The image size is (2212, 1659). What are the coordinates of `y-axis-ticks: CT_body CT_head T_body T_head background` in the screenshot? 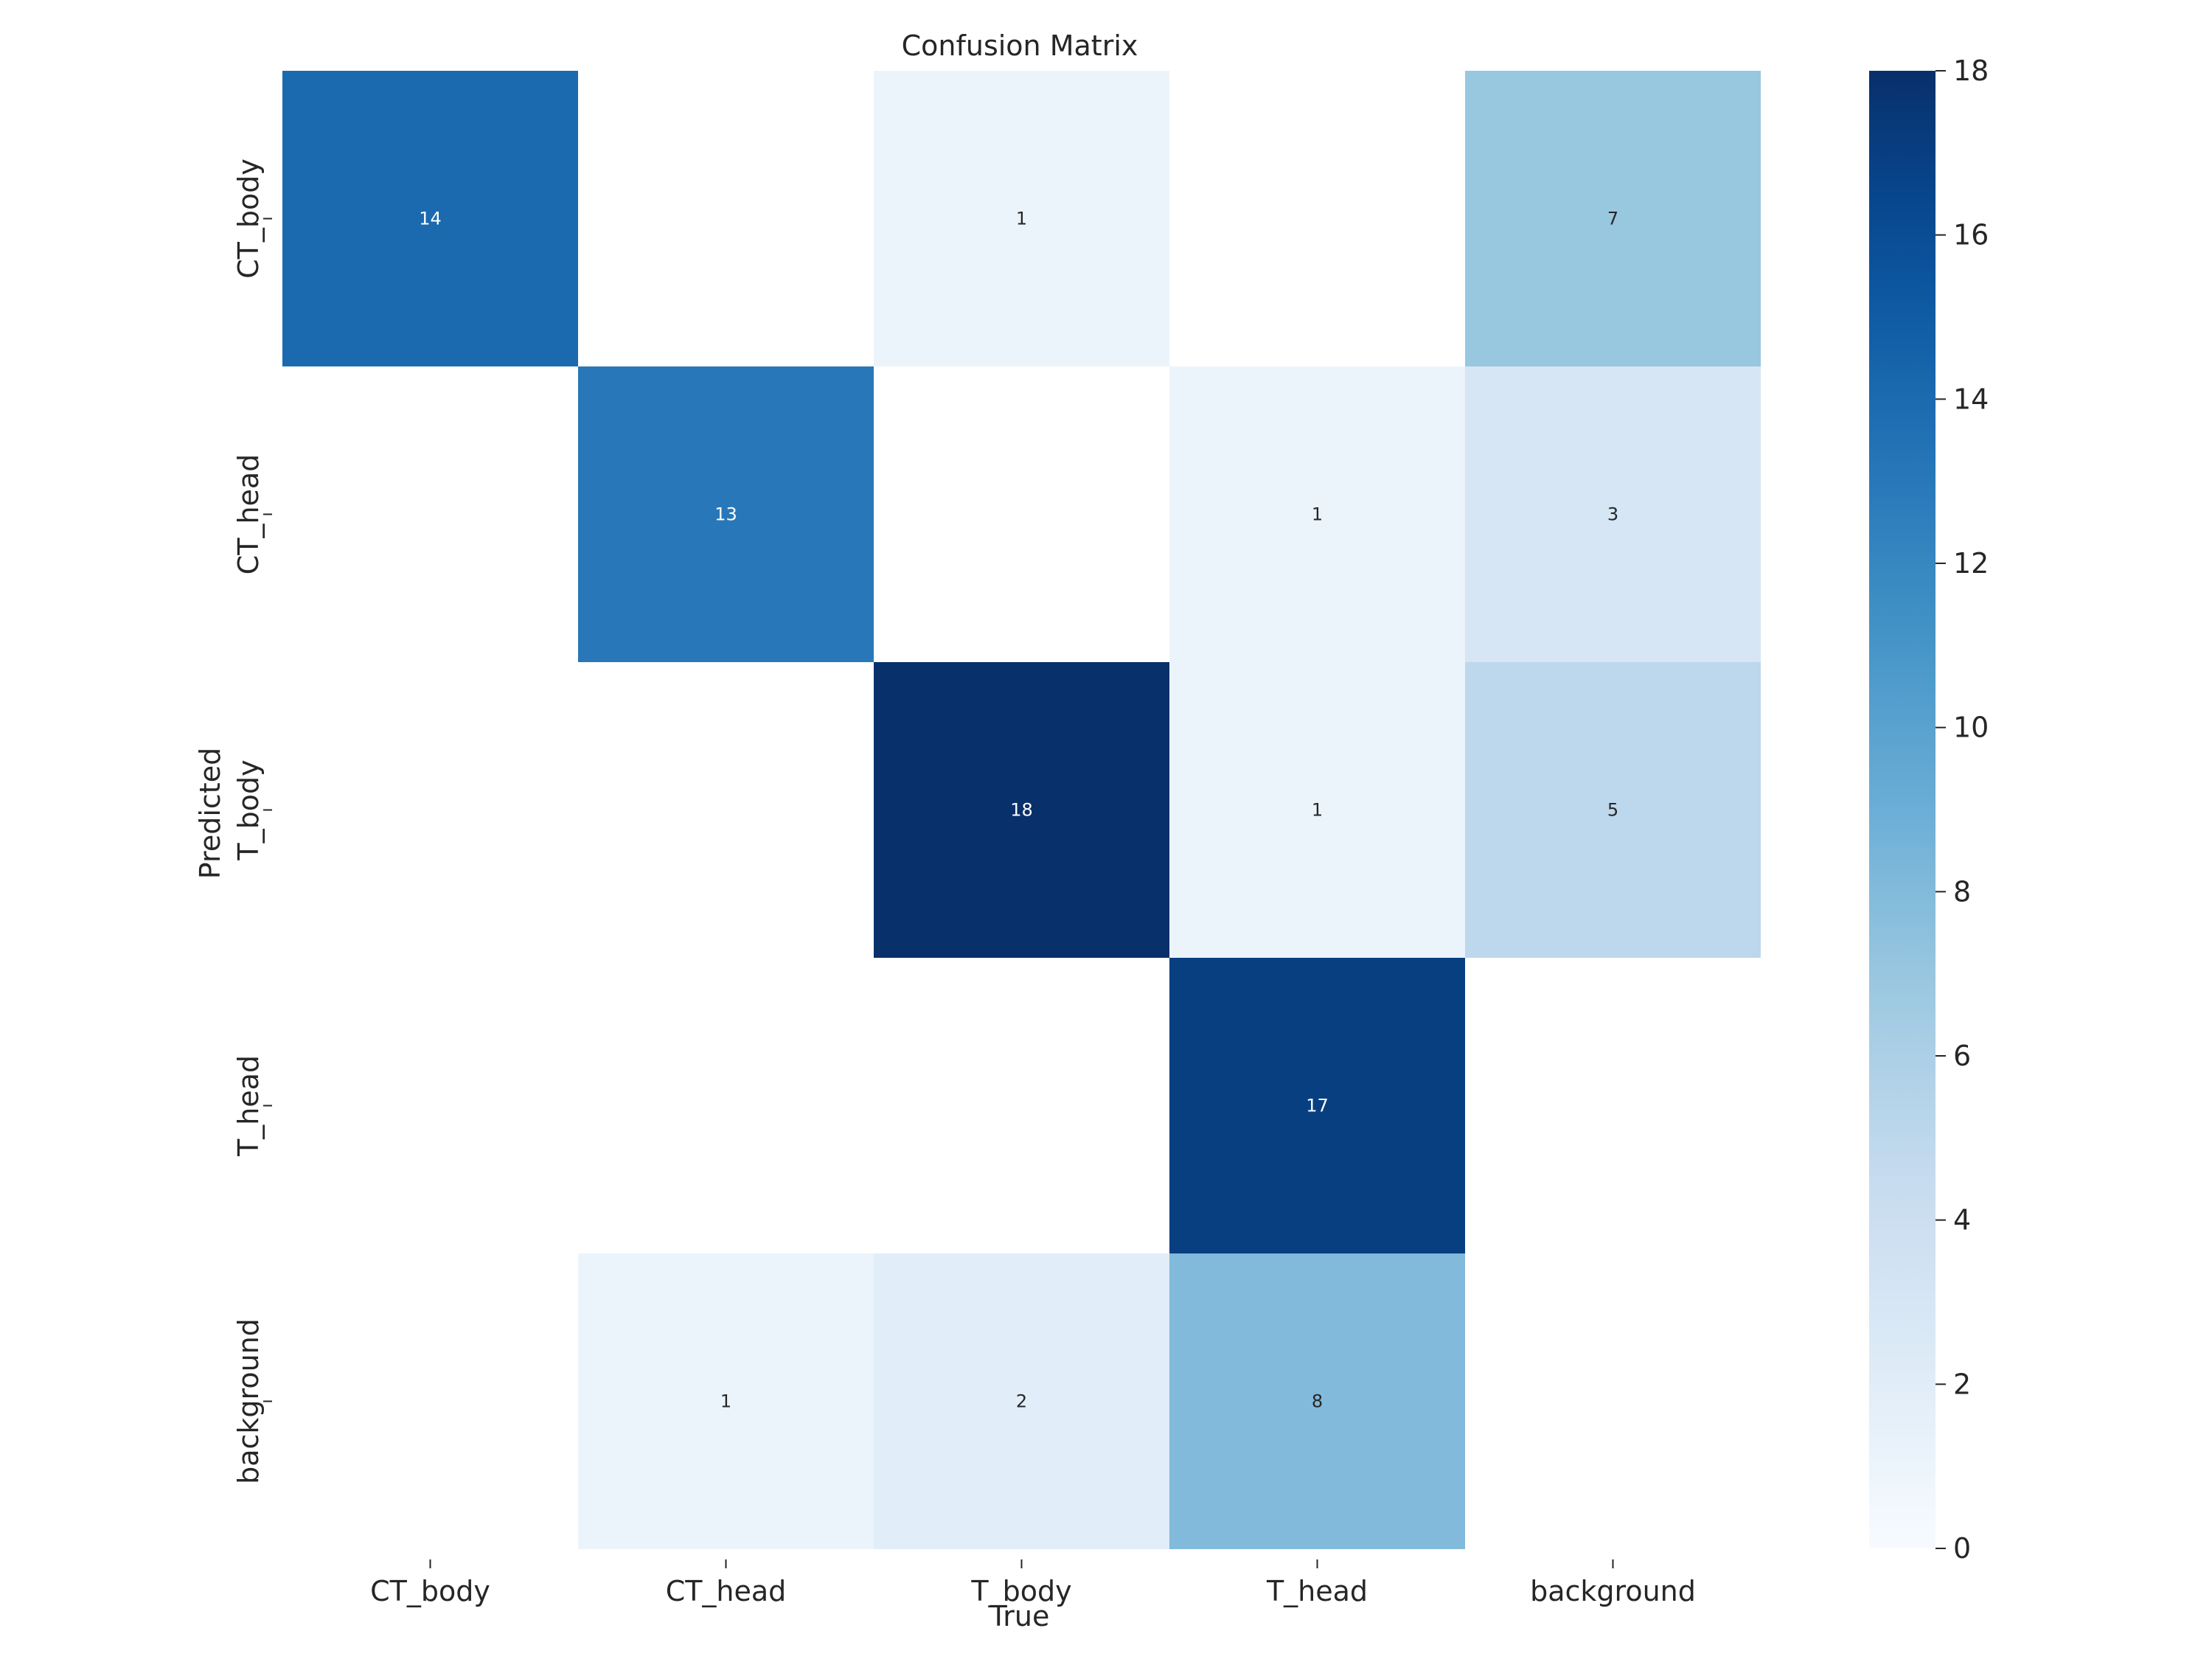 It's located at (252, 821).